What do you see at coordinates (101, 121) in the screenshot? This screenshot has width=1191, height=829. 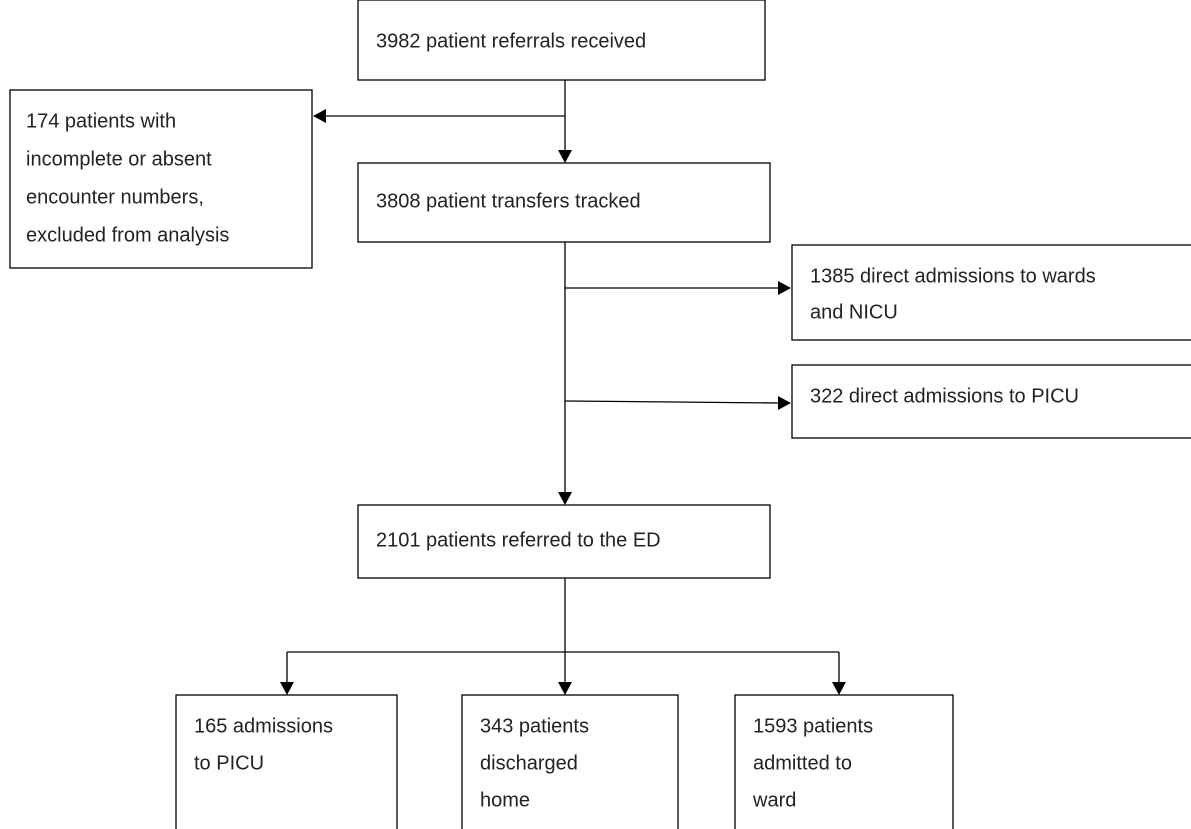 I see `box-text: 174 patients with` at bounding box center [101, 121].